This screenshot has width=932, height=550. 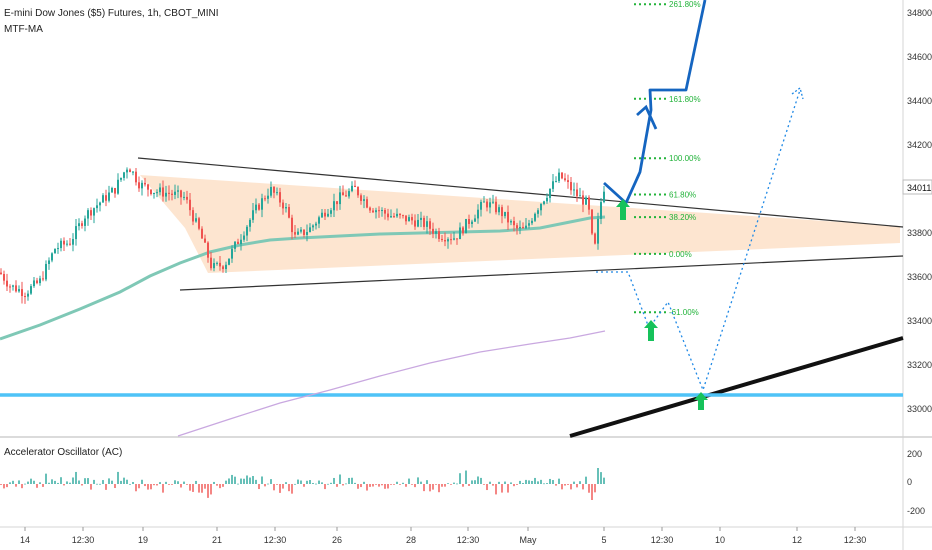 I want to click on time-tick-label: May, so click(x=528, y=540).